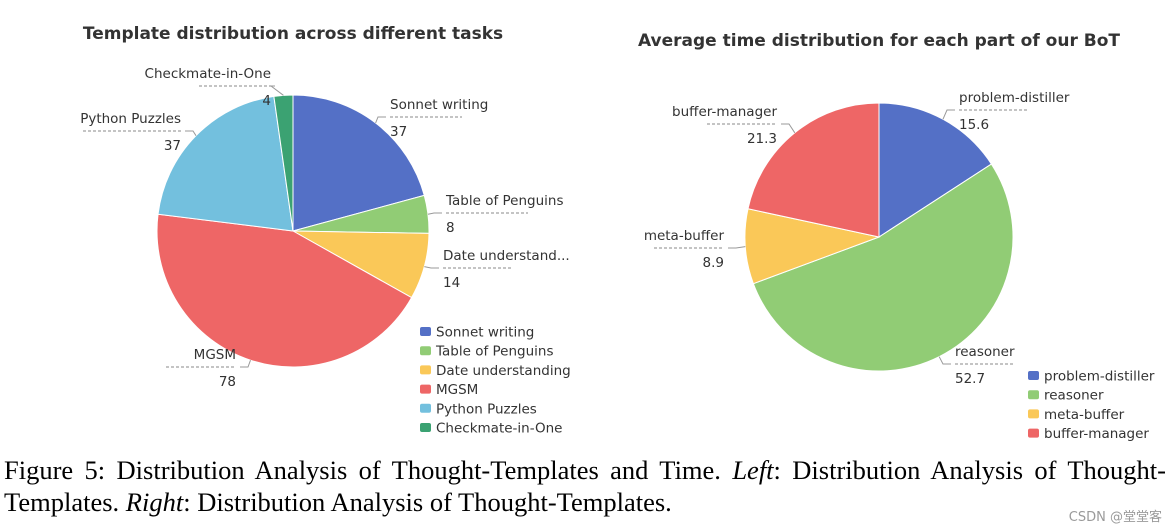 This screenshot has height=531, width=1176. Describe the element at coordinates (813, 170) in the screenshot. I see `pie-slice-buffer-manager` at that location.